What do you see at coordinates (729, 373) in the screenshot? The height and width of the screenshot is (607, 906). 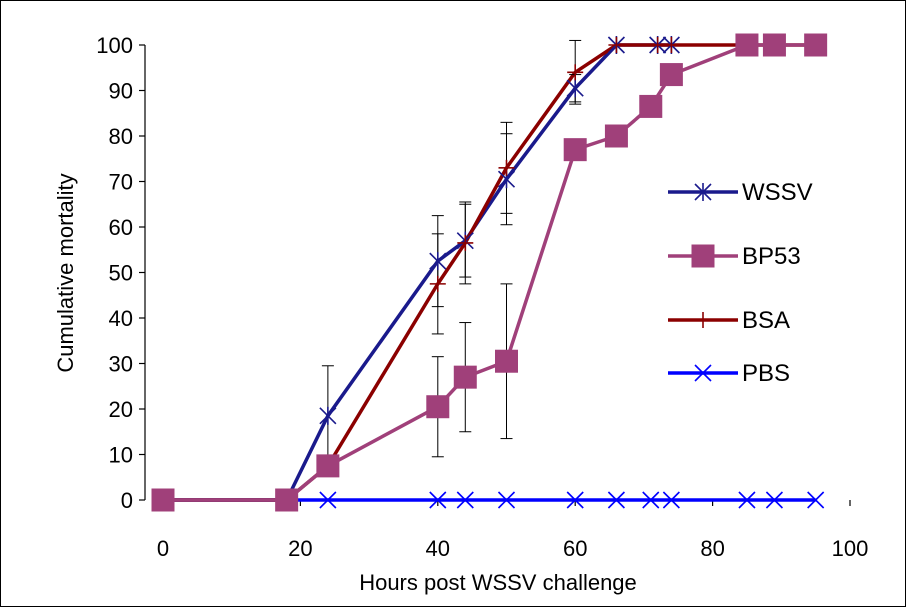 I see `legend-item-pbs: PBS` at bounding box center [729, 373].